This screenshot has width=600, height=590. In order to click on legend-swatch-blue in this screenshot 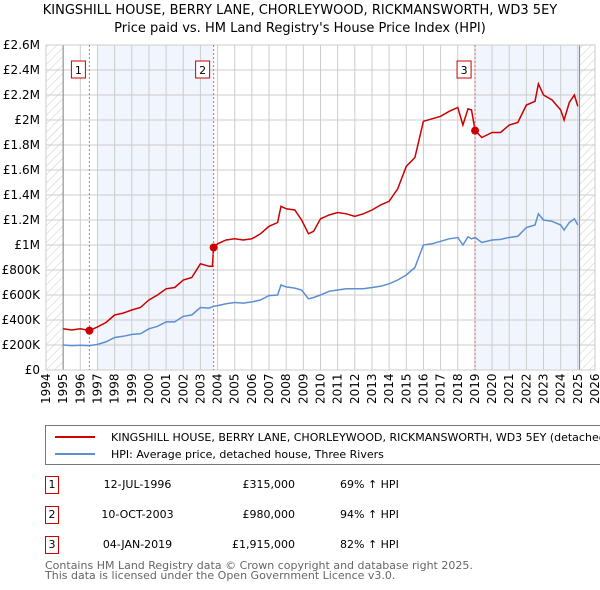, I will do `click(75, 454)`.